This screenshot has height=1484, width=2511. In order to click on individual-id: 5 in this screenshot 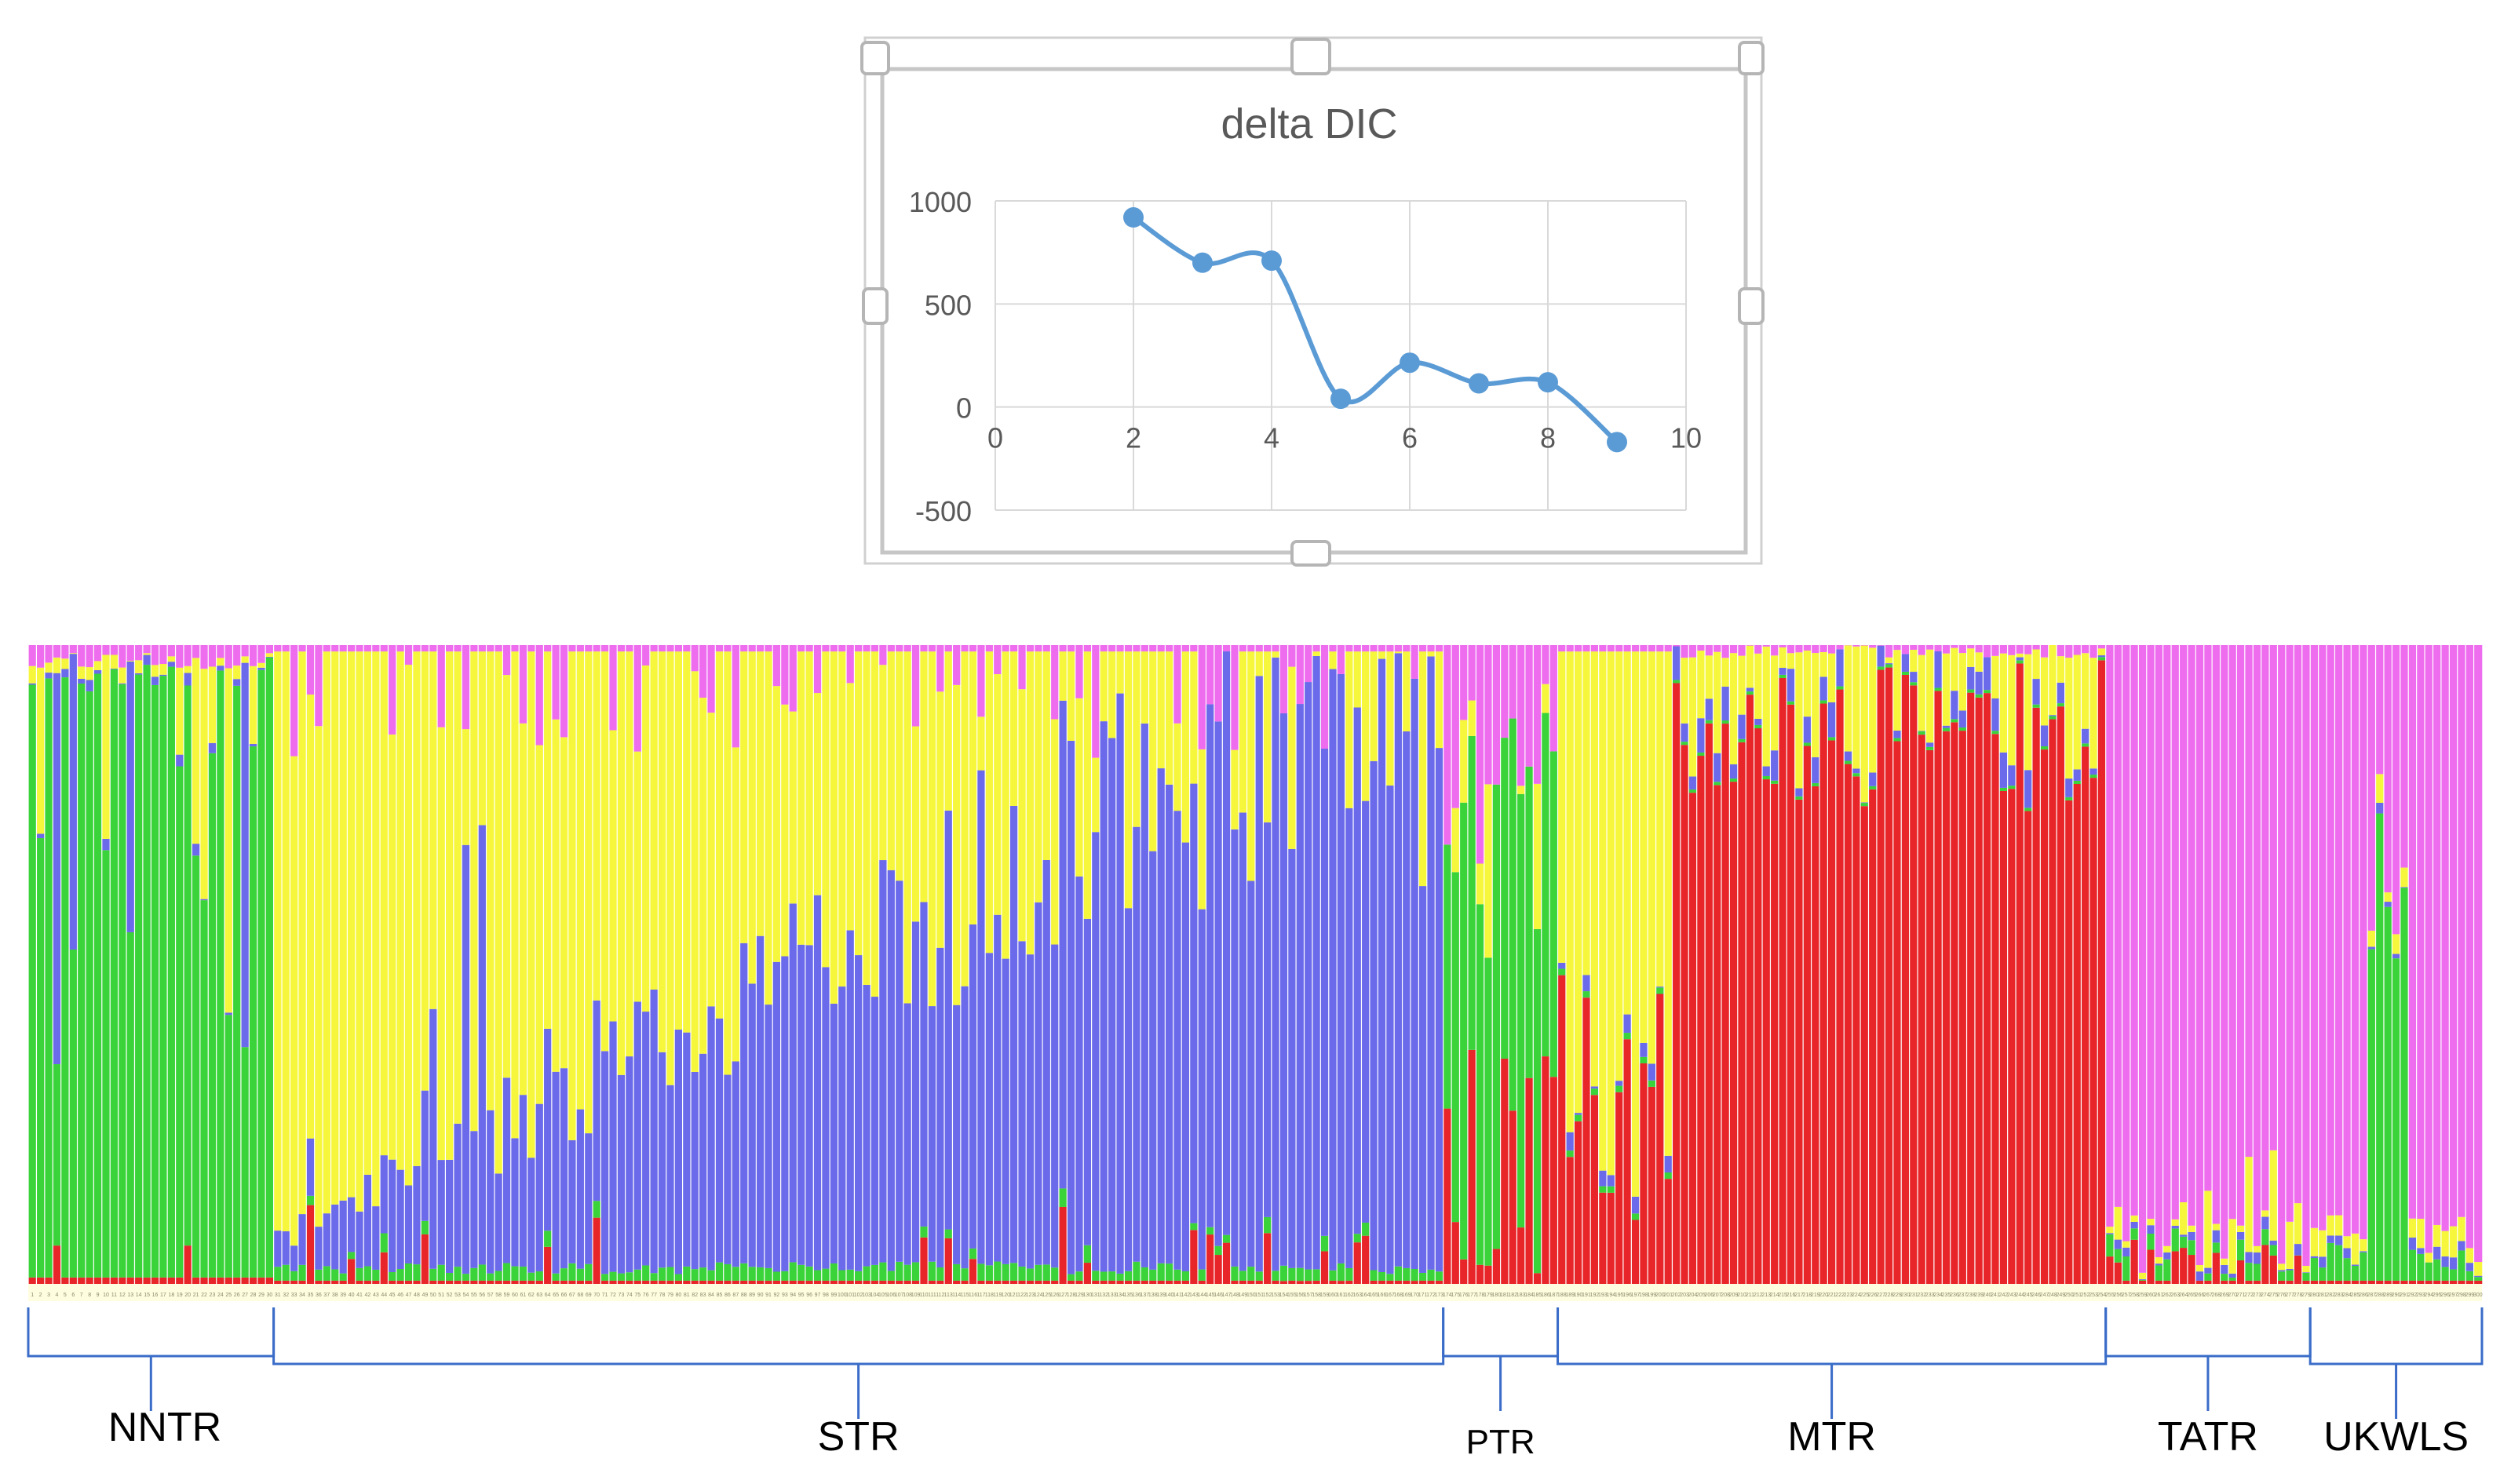, I will do `click(65, 1295)`.